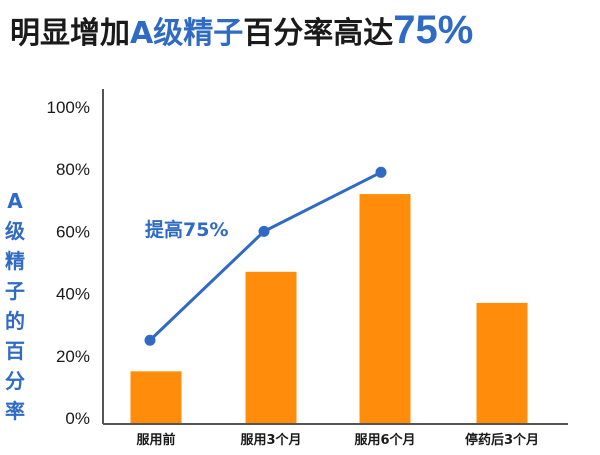 Image resolution: width=600 pixels, height=455 pixels. What do you see at coordinates (70, 33) in the screenshot?
I see `title-part-1: 明显增加` at bounding box center [70, 33].